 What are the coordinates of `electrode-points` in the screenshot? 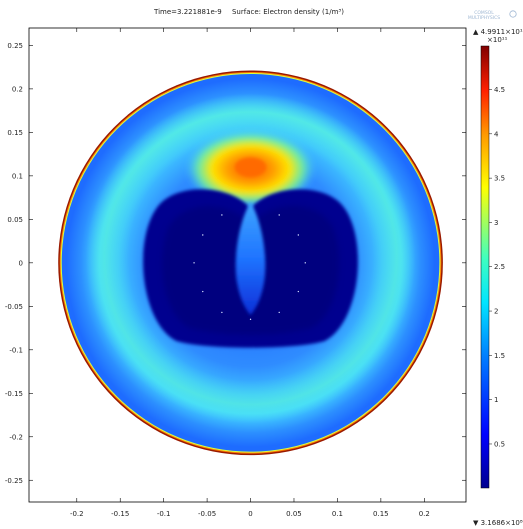 It's located at (249, 267).